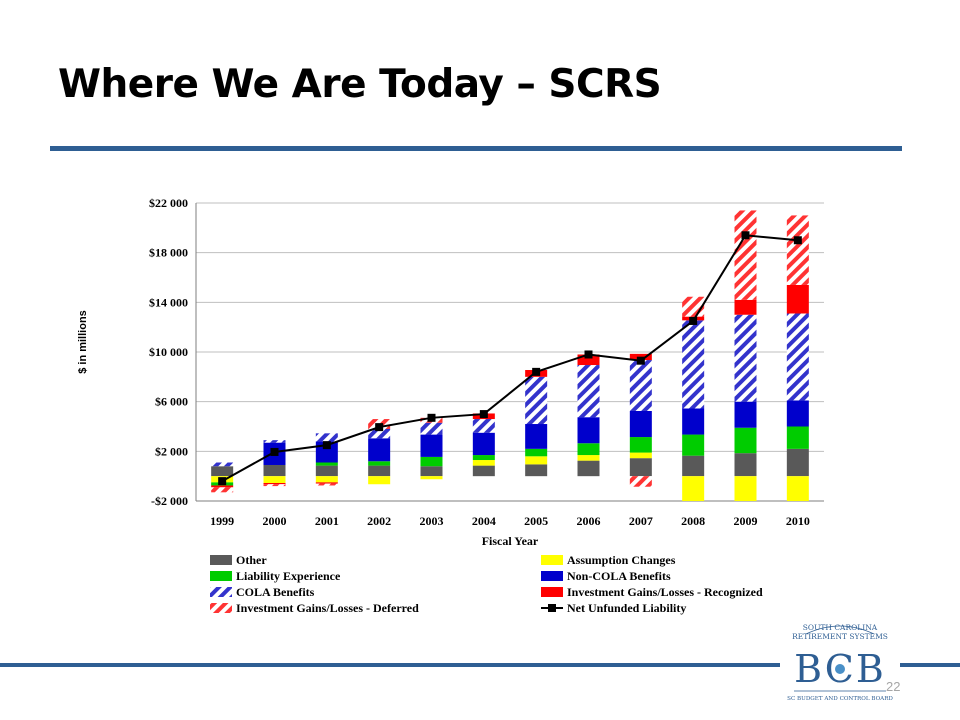  What do you see at coordinates (360, 84) in the screenshot?
I see `page-title: Where We Are Today – SCRS` at bounding box center [360, 84].